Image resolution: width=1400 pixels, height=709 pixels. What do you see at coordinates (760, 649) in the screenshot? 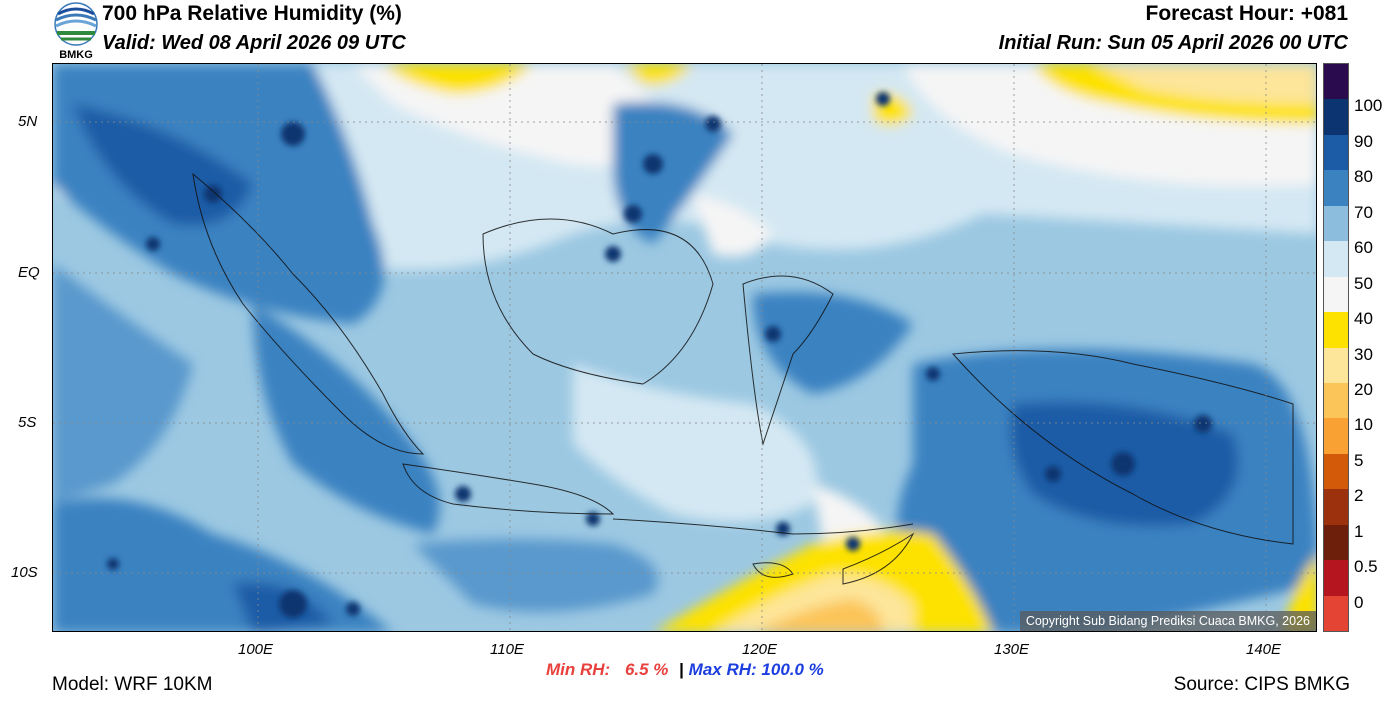
I see `lon-tick-120e: 120E` at bounding box center [760, 649].